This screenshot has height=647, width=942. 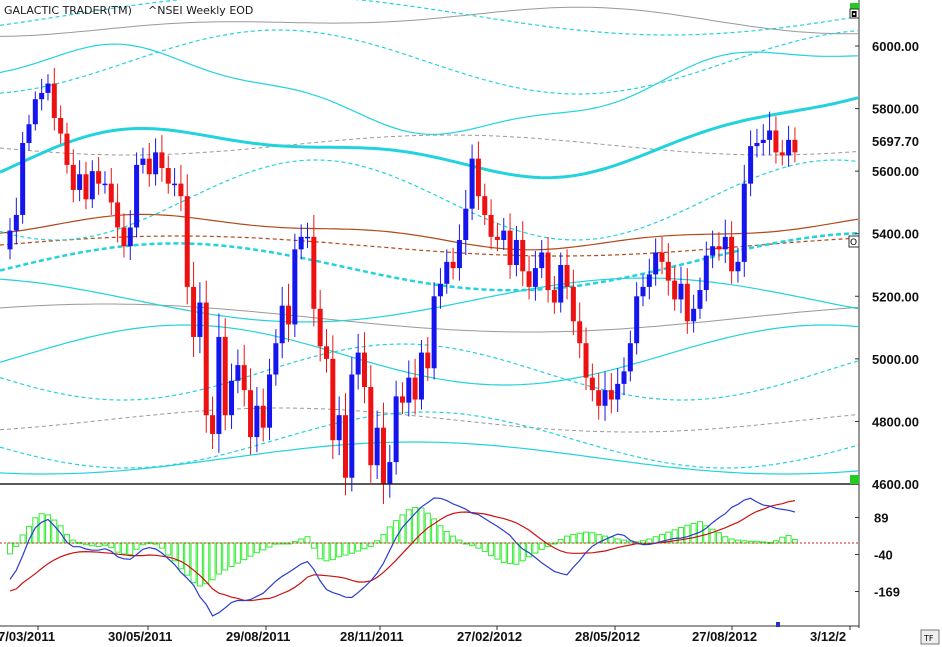 I want to click on indicator-tick-label-1: -40, so click(x=883, y=554).